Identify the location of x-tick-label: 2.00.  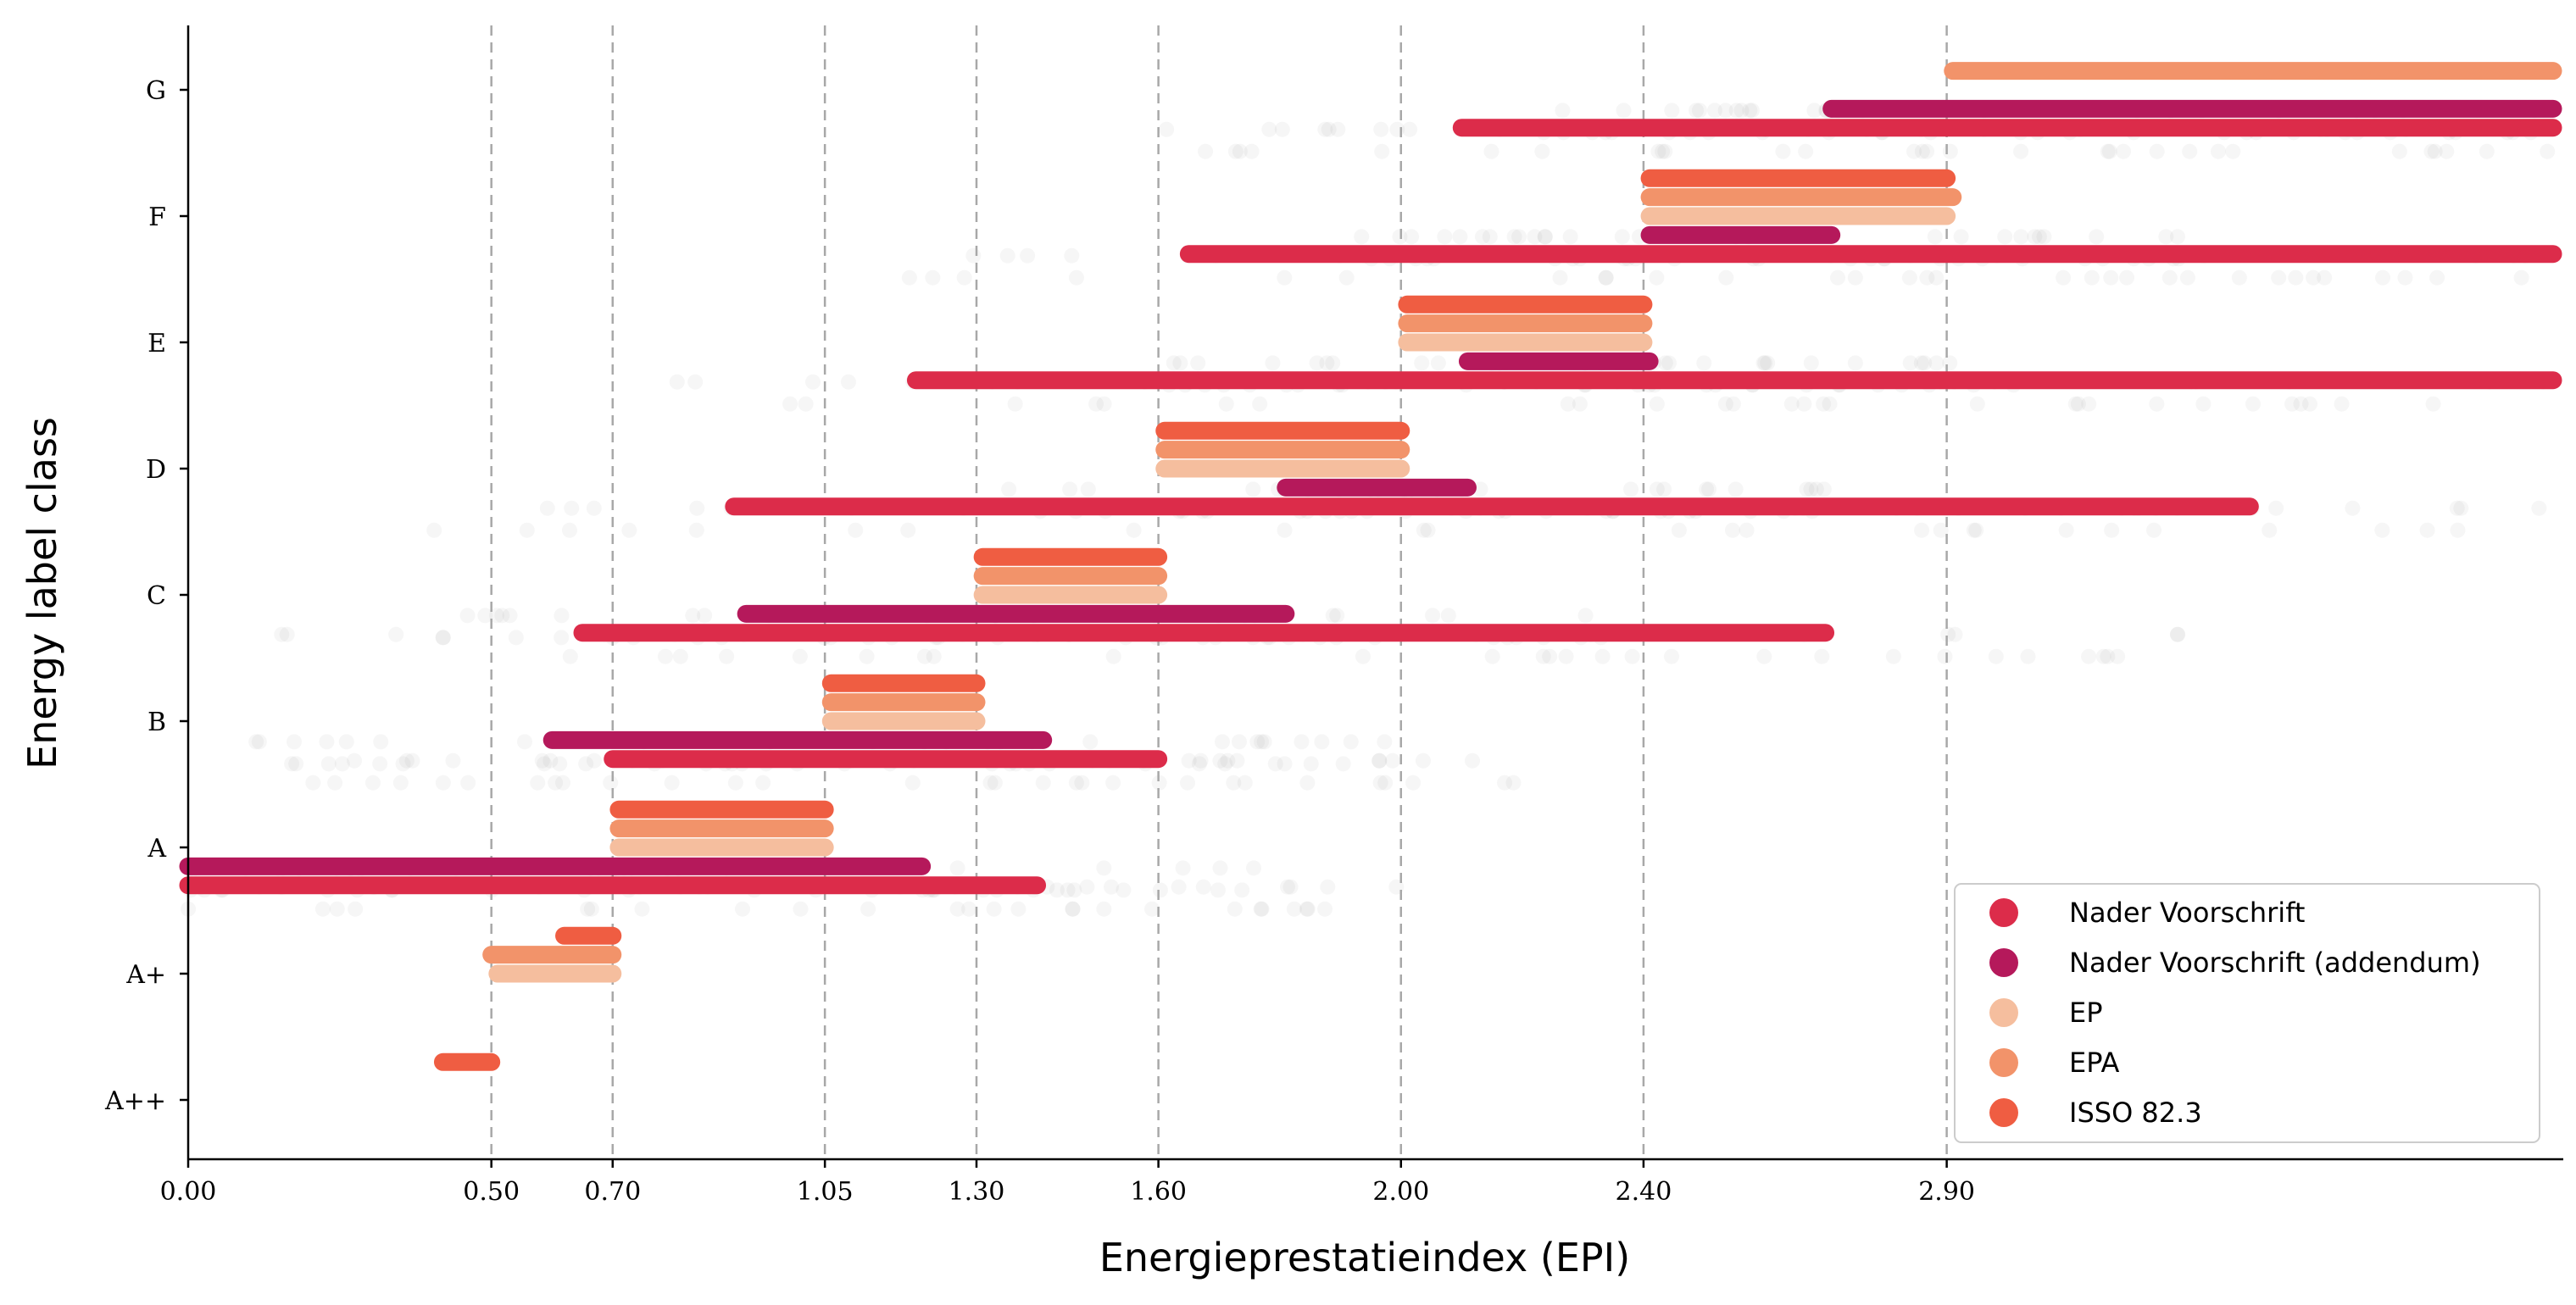
(1400, 1192).